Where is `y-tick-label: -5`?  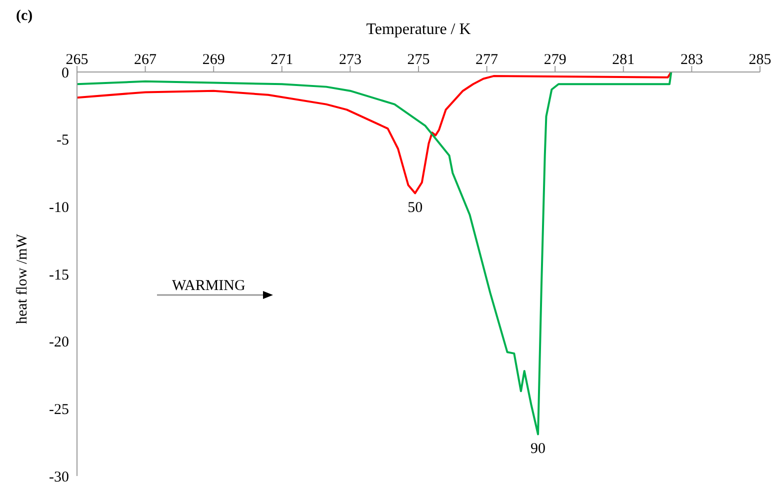 y-tick-label: -5 is located at coordinates (62, 140).